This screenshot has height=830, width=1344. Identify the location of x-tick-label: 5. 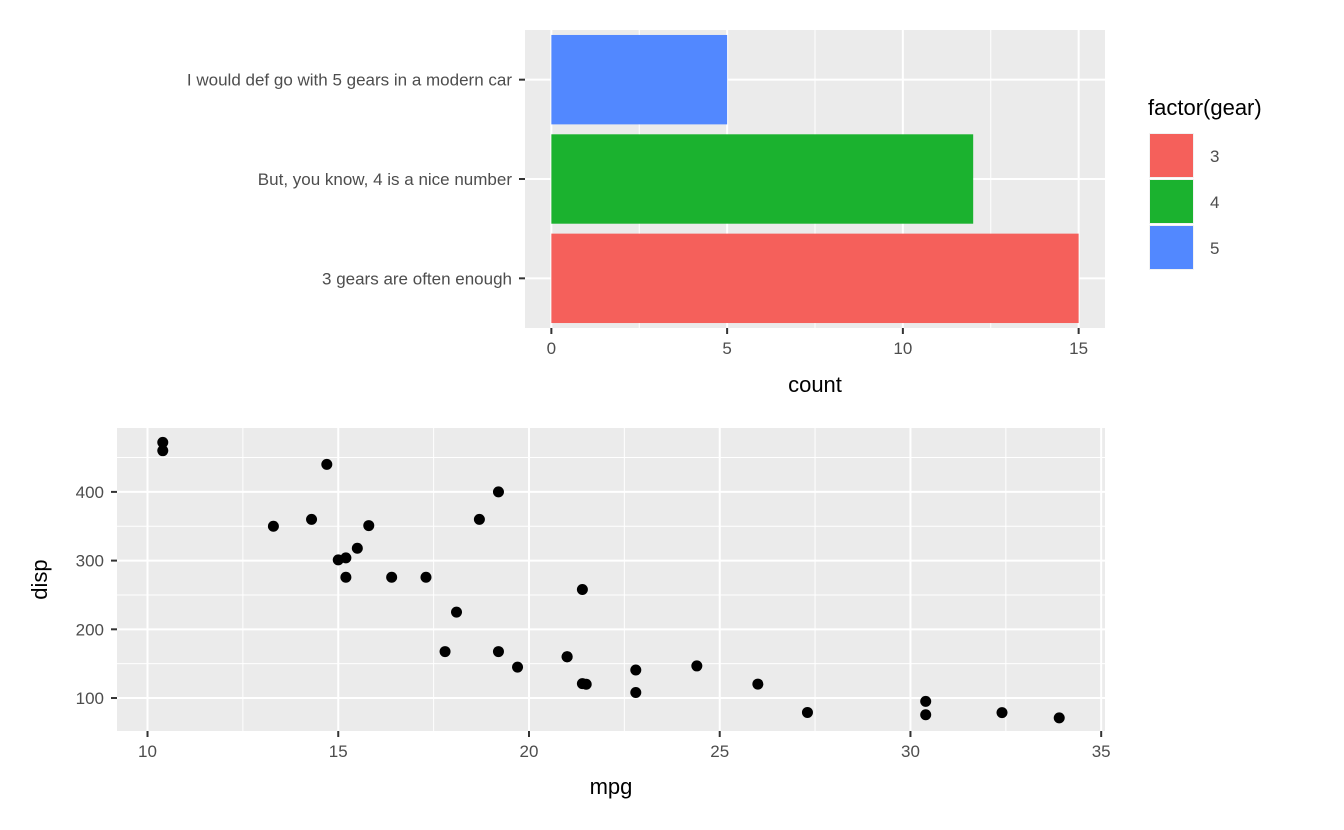
(726, 348).